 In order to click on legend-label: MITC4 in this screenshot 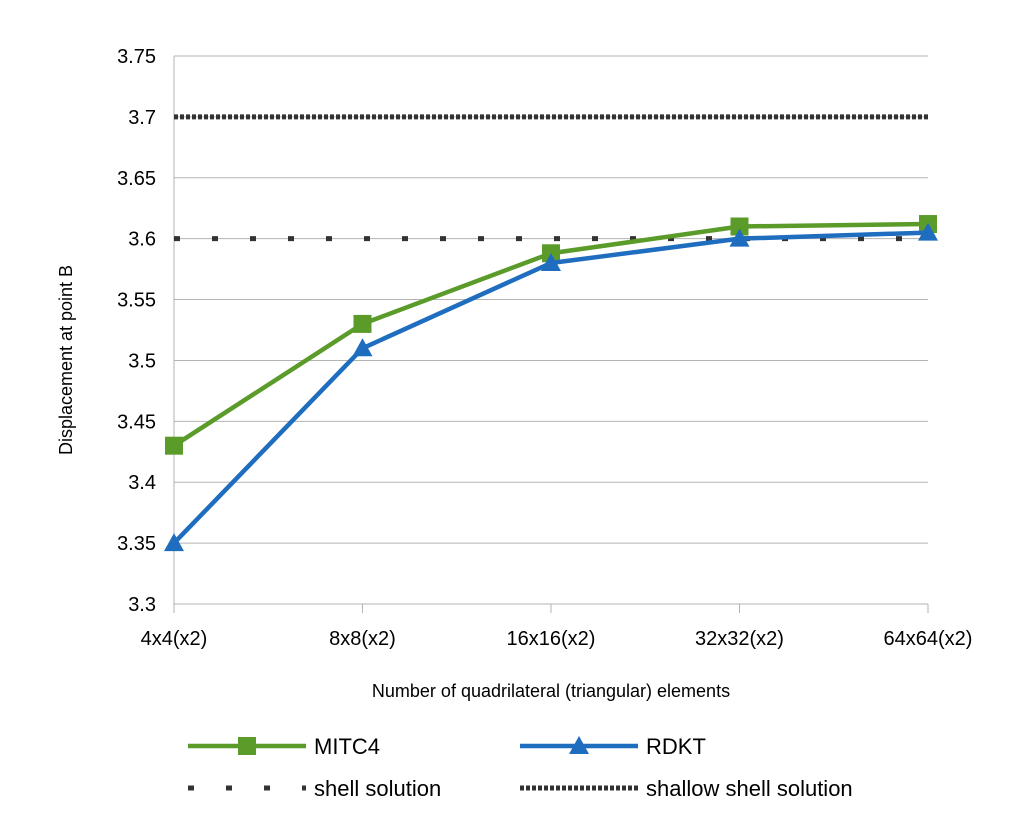, I will do `click(347, 746)`.